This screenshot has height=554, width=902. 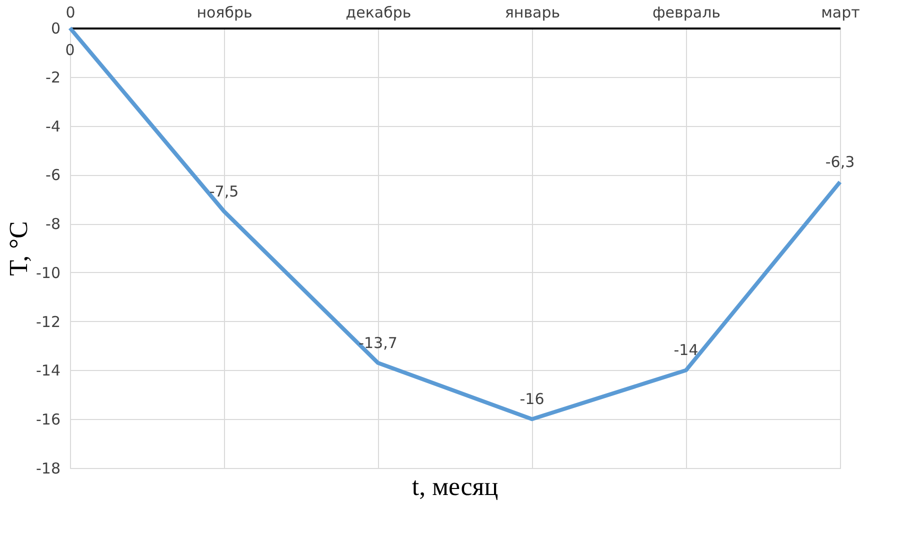 I want to click on x-tick-label: декабрь, so click(x=379, y=13).